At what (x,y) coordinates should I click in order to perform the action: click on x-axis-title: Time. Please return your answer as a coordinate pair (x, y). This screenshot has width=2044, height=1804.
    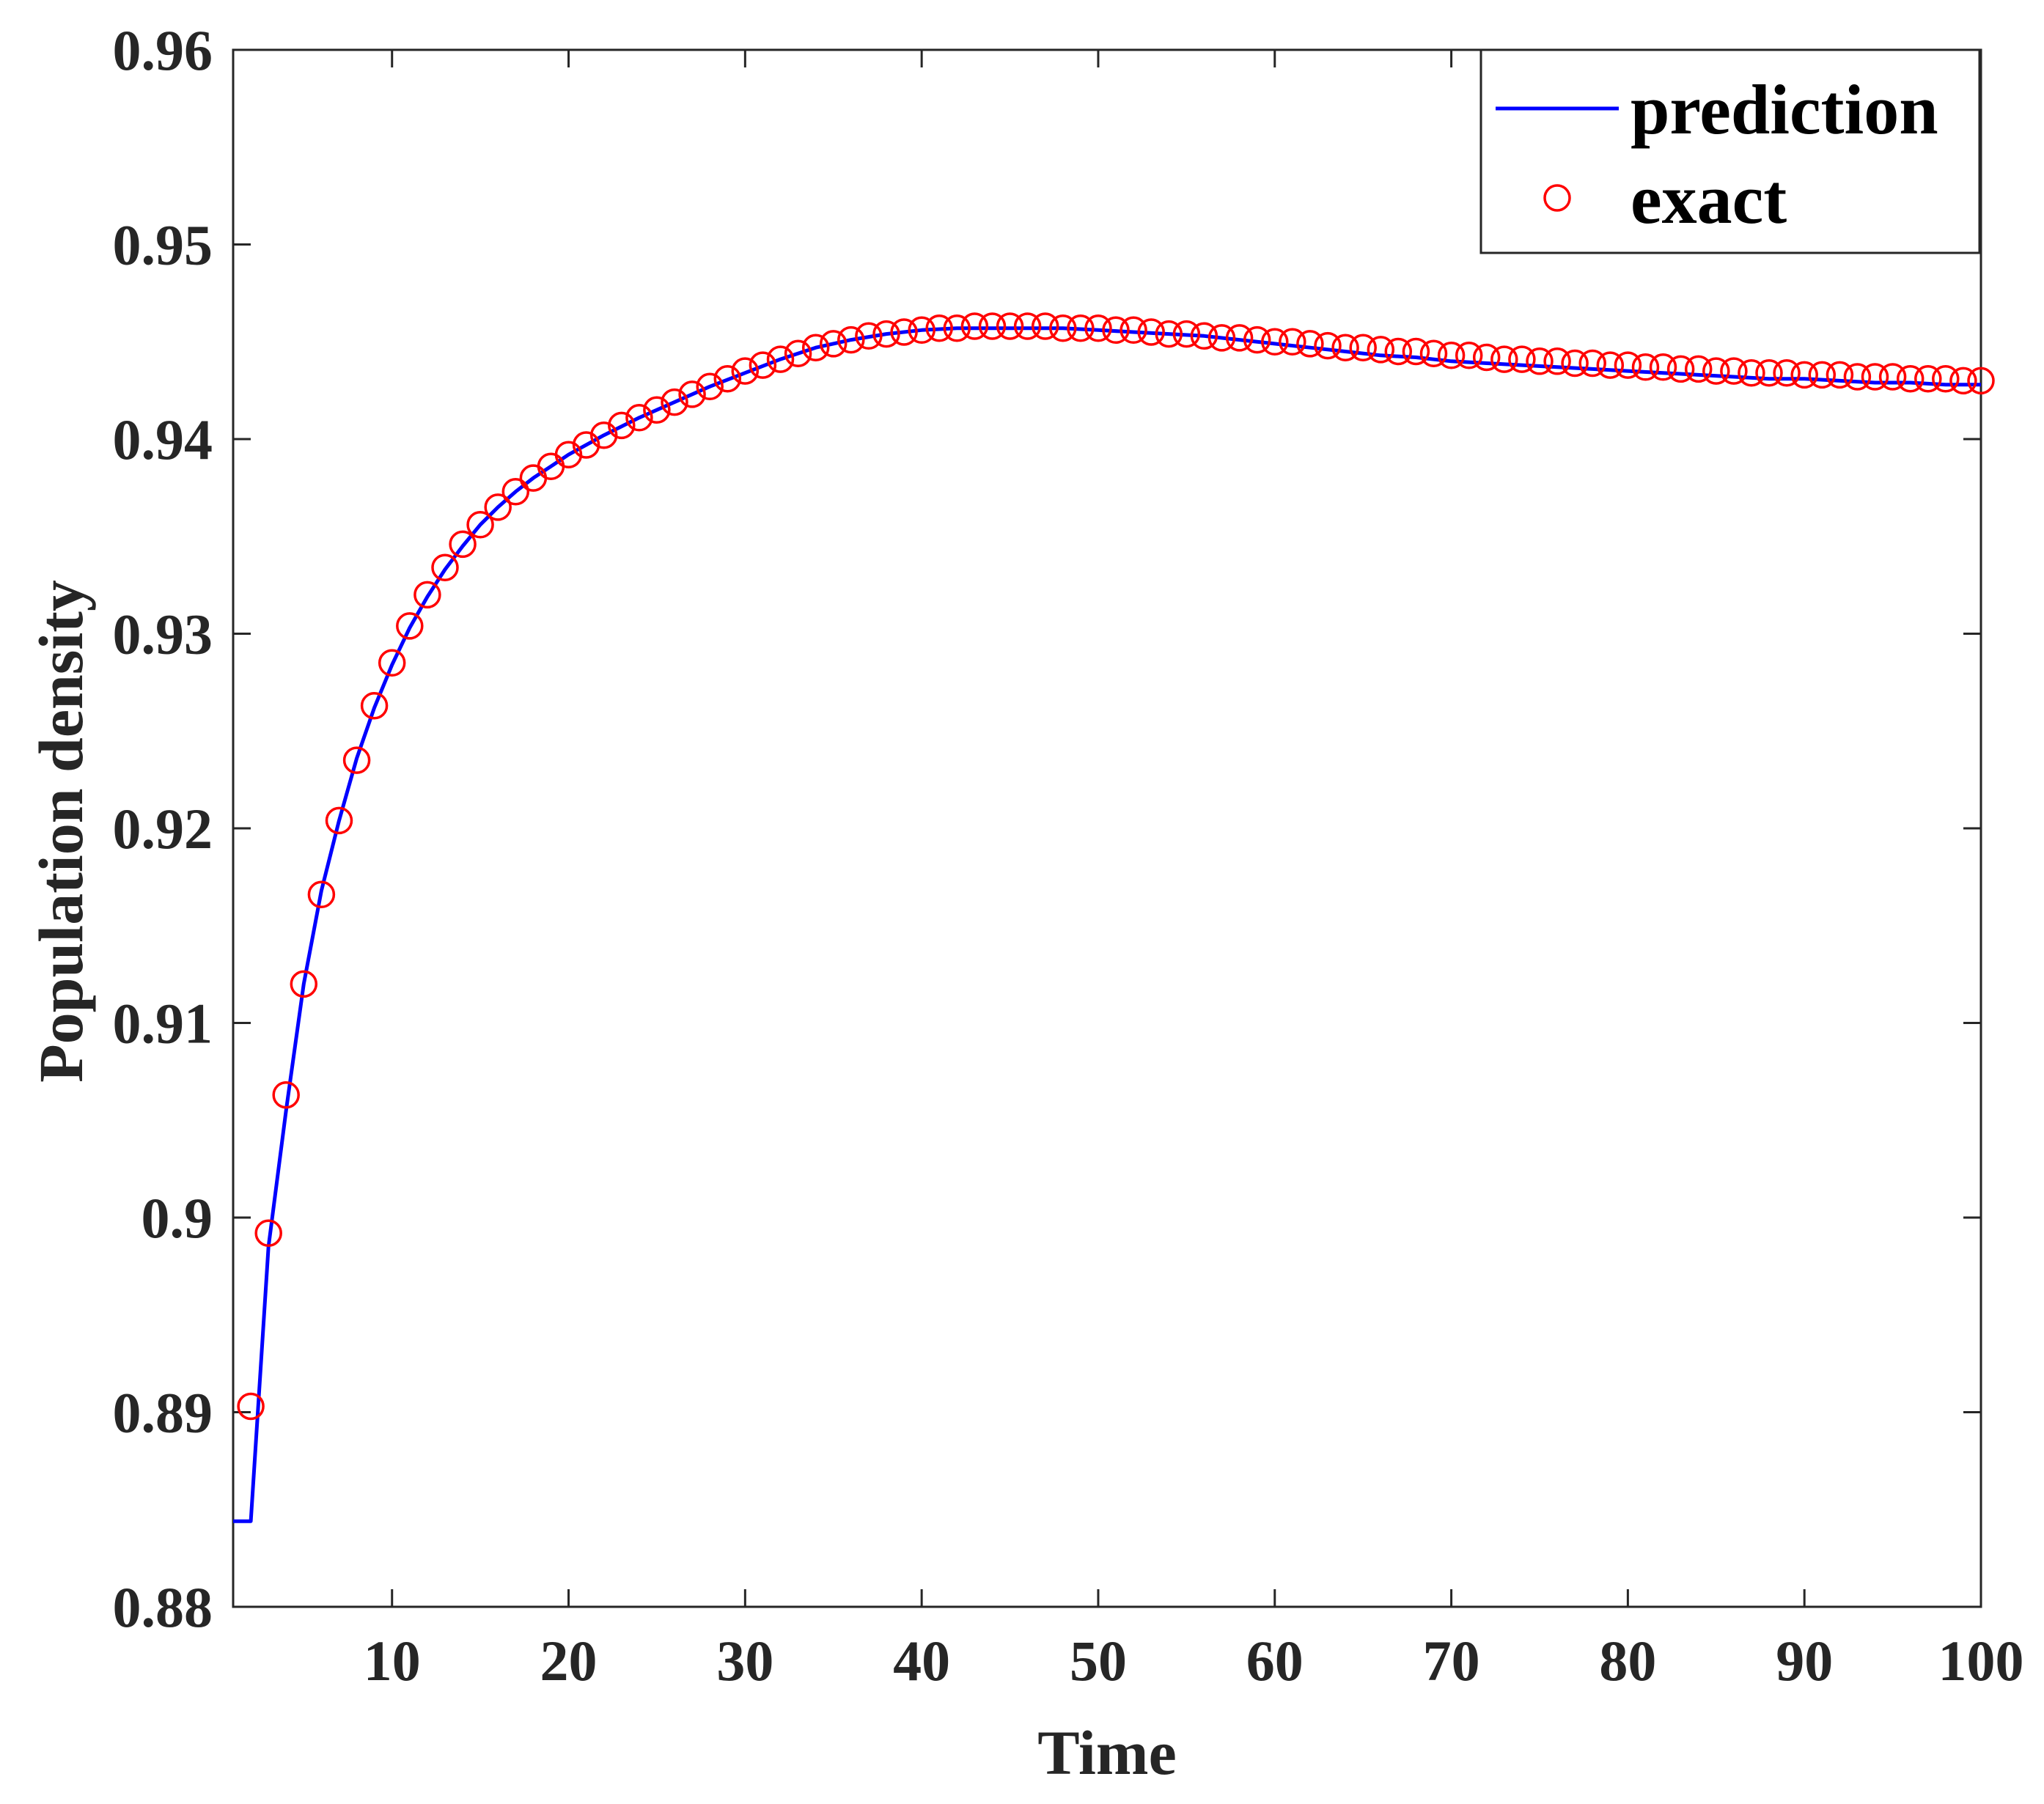
    Looking at the image, I should click on (1107, 1753).